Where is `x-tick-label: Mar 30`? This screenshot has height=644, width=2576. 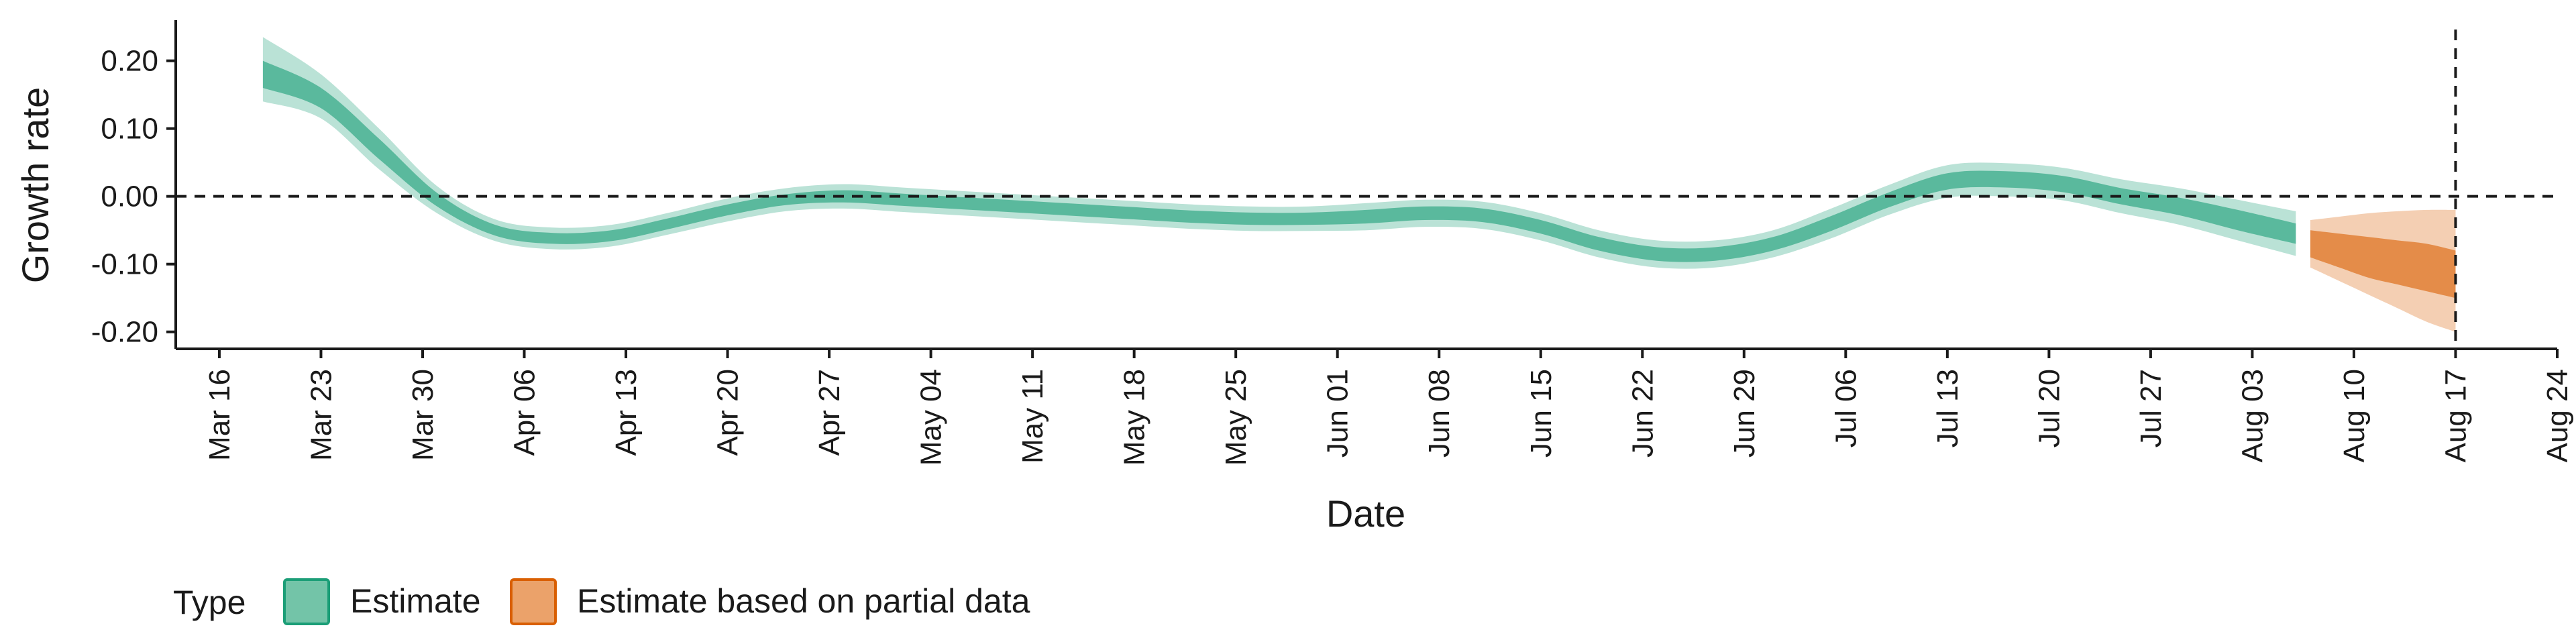 x-tick-label: Mar 30 is located at coordinates (423, 415).